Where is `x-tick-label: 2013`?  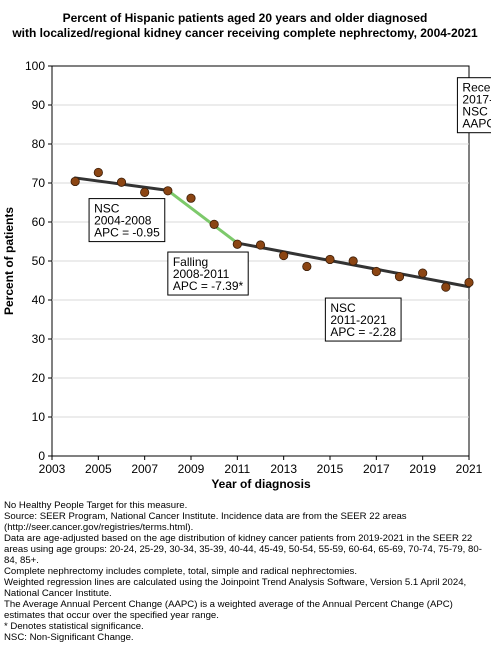 x-tick-label: 2013 is located at coordinates (283, 469).